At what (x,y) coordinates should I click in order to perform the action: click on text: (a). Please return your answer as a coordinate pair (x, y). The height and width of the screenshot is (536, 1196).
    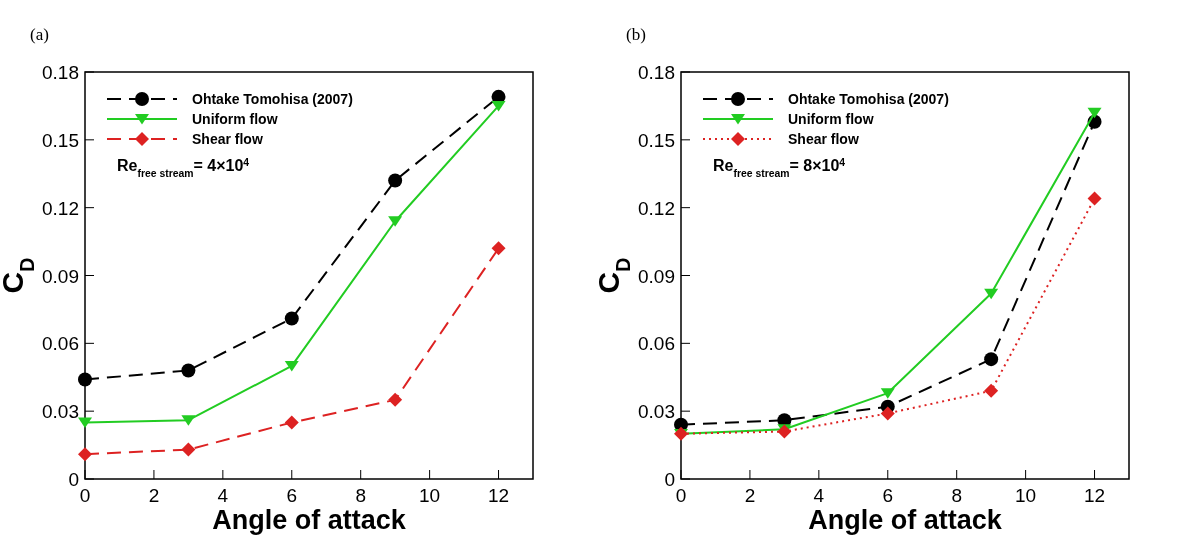
    Looking at the image, I should click on (39, 34).